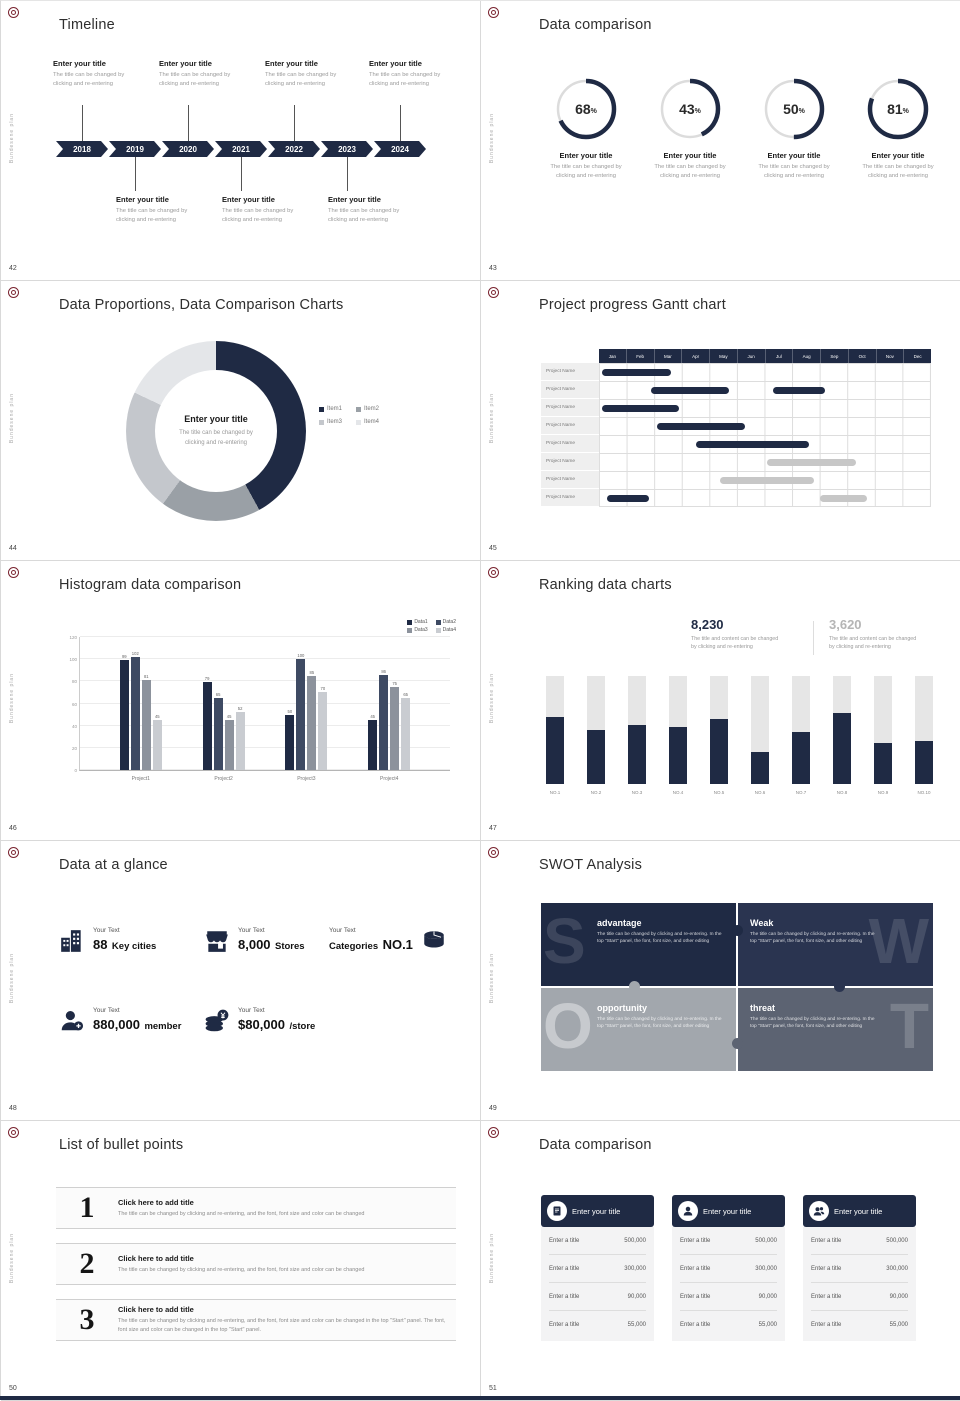 This screenshot has width=960, height=1401. What do you see at coordinates (687, 109) in the screenshot?
I see `ring-percent-value: 43` at bounding box center [687, 109].